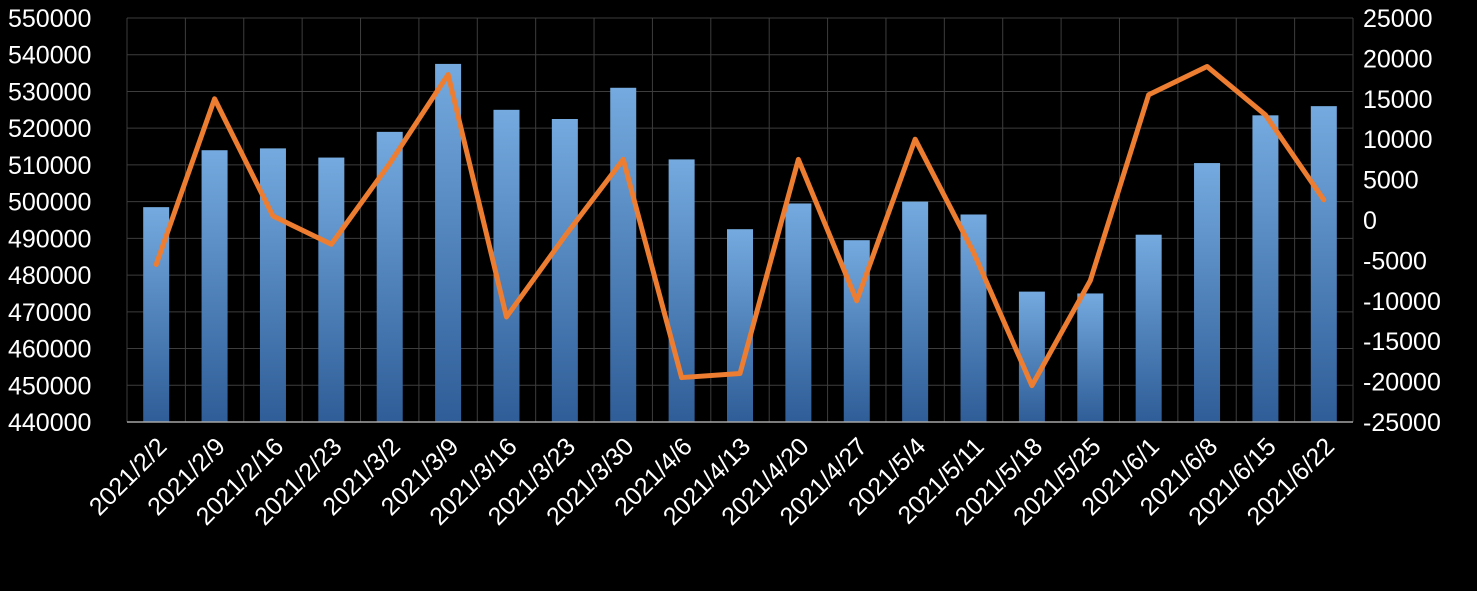 The image size is (1477, 591). Describe the element at coordinates (49, 386) in the screenshot. I see `y1-tick-label: 450000` at that location.